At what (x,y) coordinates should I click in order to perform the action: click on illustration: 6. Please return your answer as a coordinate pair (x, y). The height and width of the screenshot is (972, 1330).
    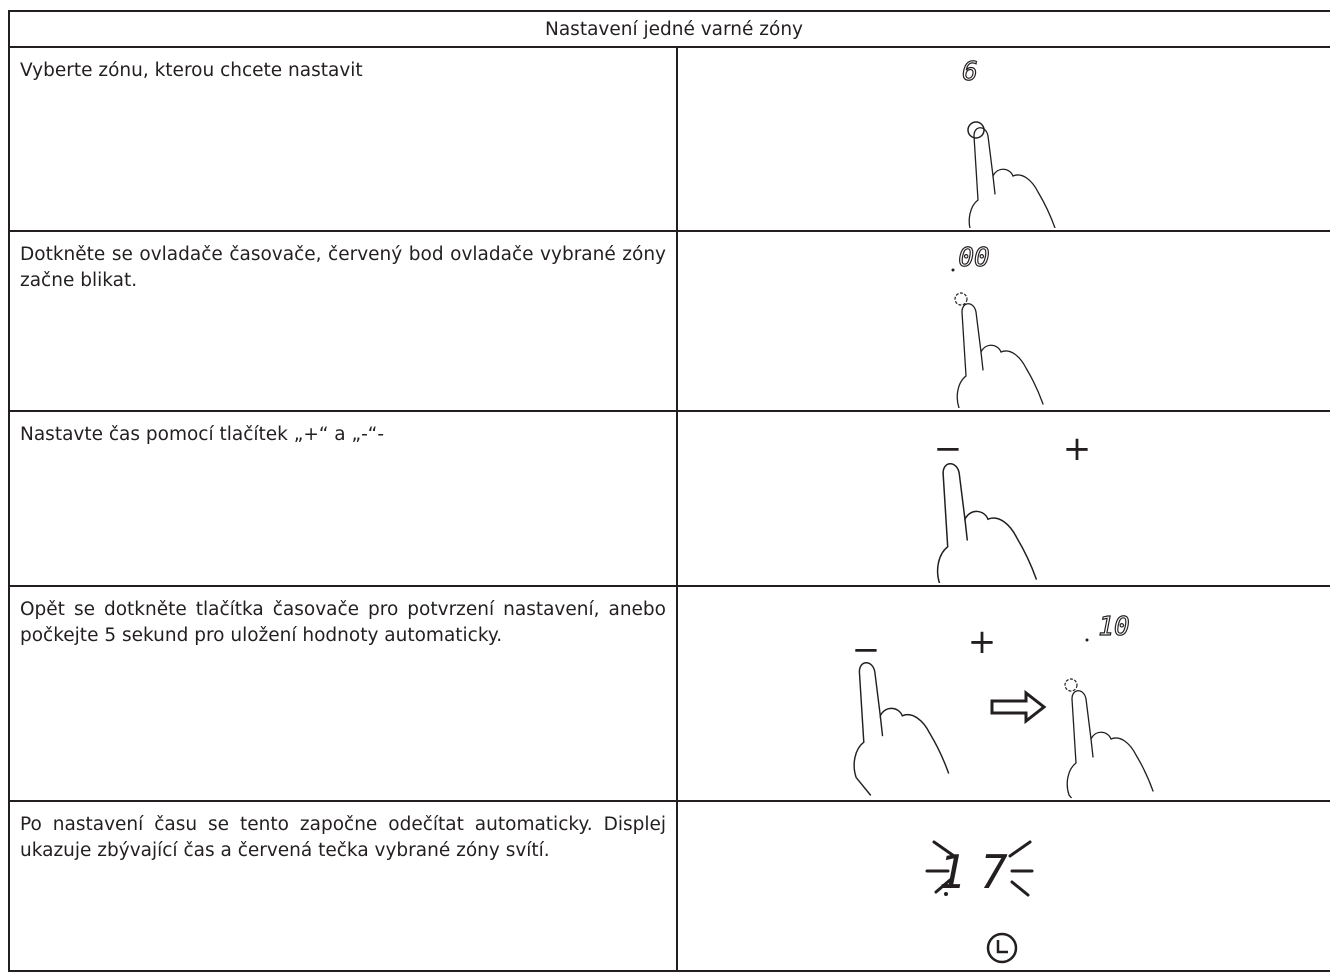
    Looking at the image, I should click on (1009, 142).